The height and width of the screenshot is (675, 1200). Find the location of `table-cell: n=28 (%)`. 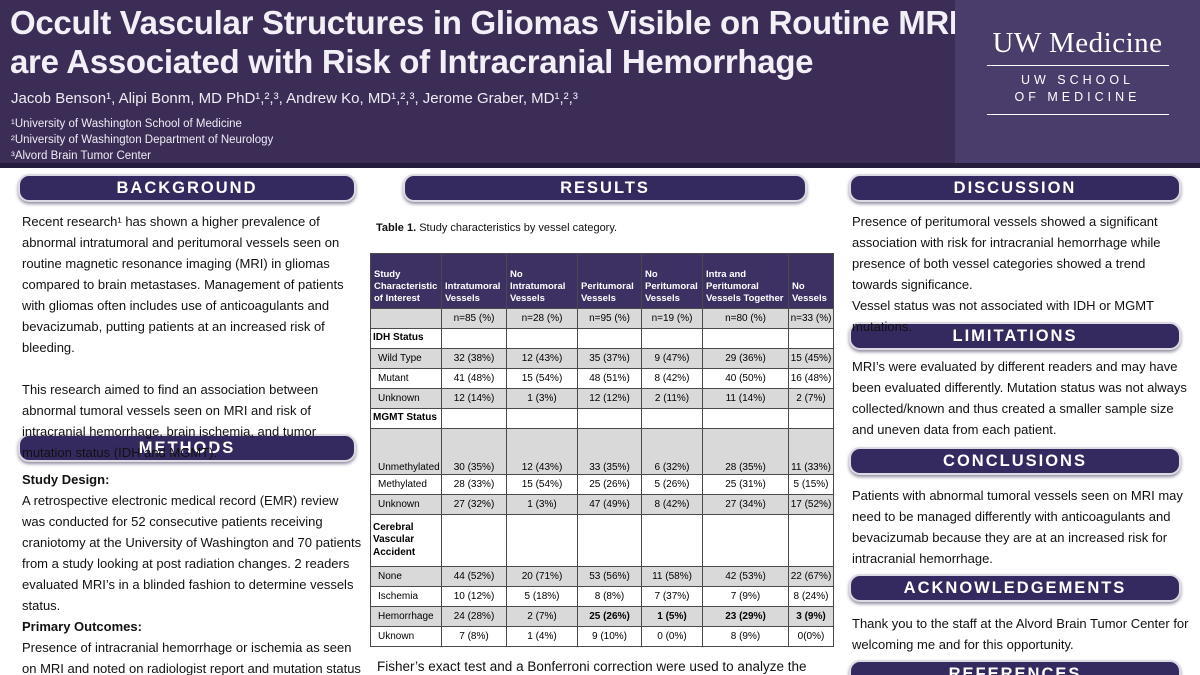

table-cell: n=28 (%) is located at coordinates (542, 318).